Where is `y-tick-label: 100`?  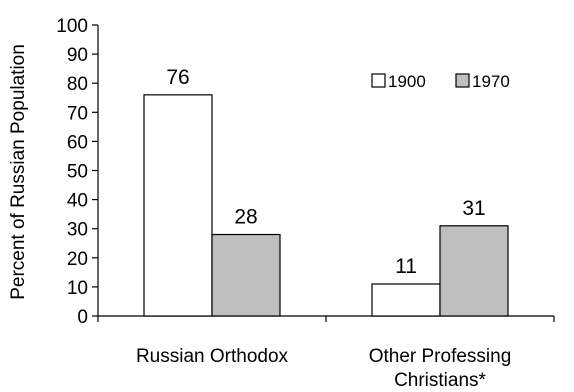
y-tick-label: 100 is located at coordinates (72, 26).